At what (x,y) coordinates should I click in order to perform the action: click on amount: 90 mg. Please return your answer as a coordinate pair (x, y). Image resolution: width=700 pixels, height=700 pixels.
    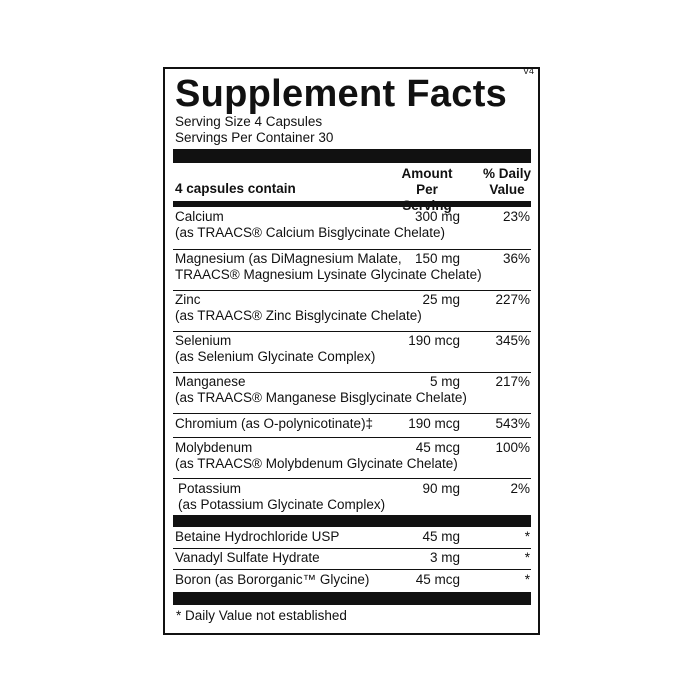
    Looking at the image, I should click on (441, 488).